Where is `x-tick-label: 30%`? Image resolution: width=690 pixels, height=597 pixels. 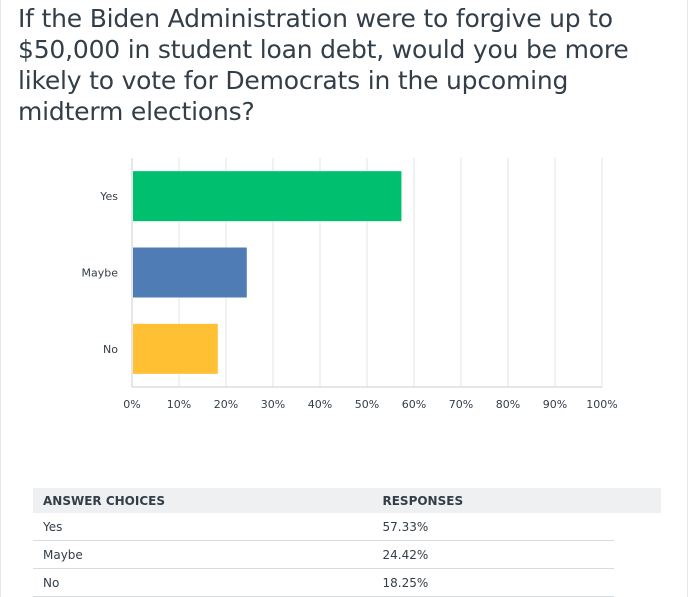
x-tick-label: 30% is located at coordinates (273, 404).